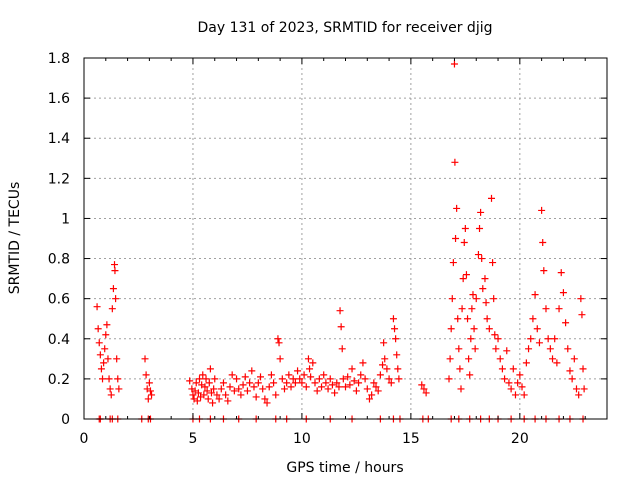  I want to click on y-tick-label: 1.8, so click(59, 59).